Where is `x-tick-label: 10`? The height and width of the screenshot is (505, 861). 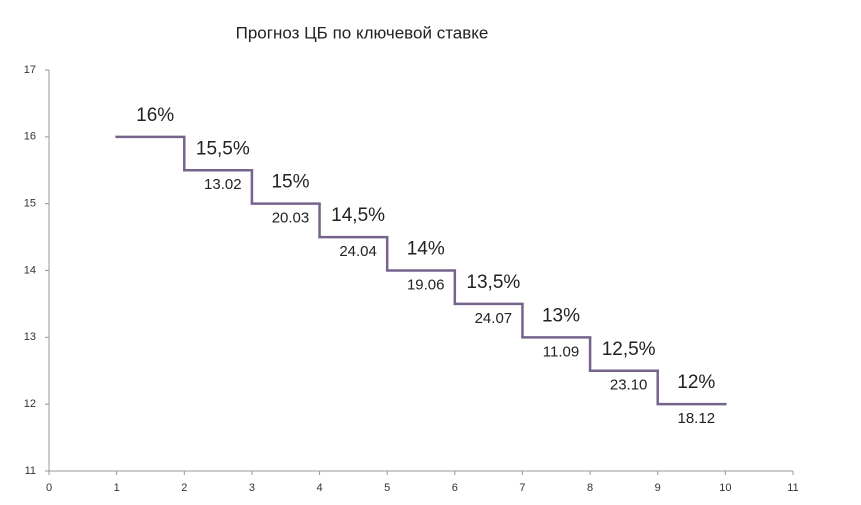 x-tick-label: 10 is located at coordinates (725, 488).